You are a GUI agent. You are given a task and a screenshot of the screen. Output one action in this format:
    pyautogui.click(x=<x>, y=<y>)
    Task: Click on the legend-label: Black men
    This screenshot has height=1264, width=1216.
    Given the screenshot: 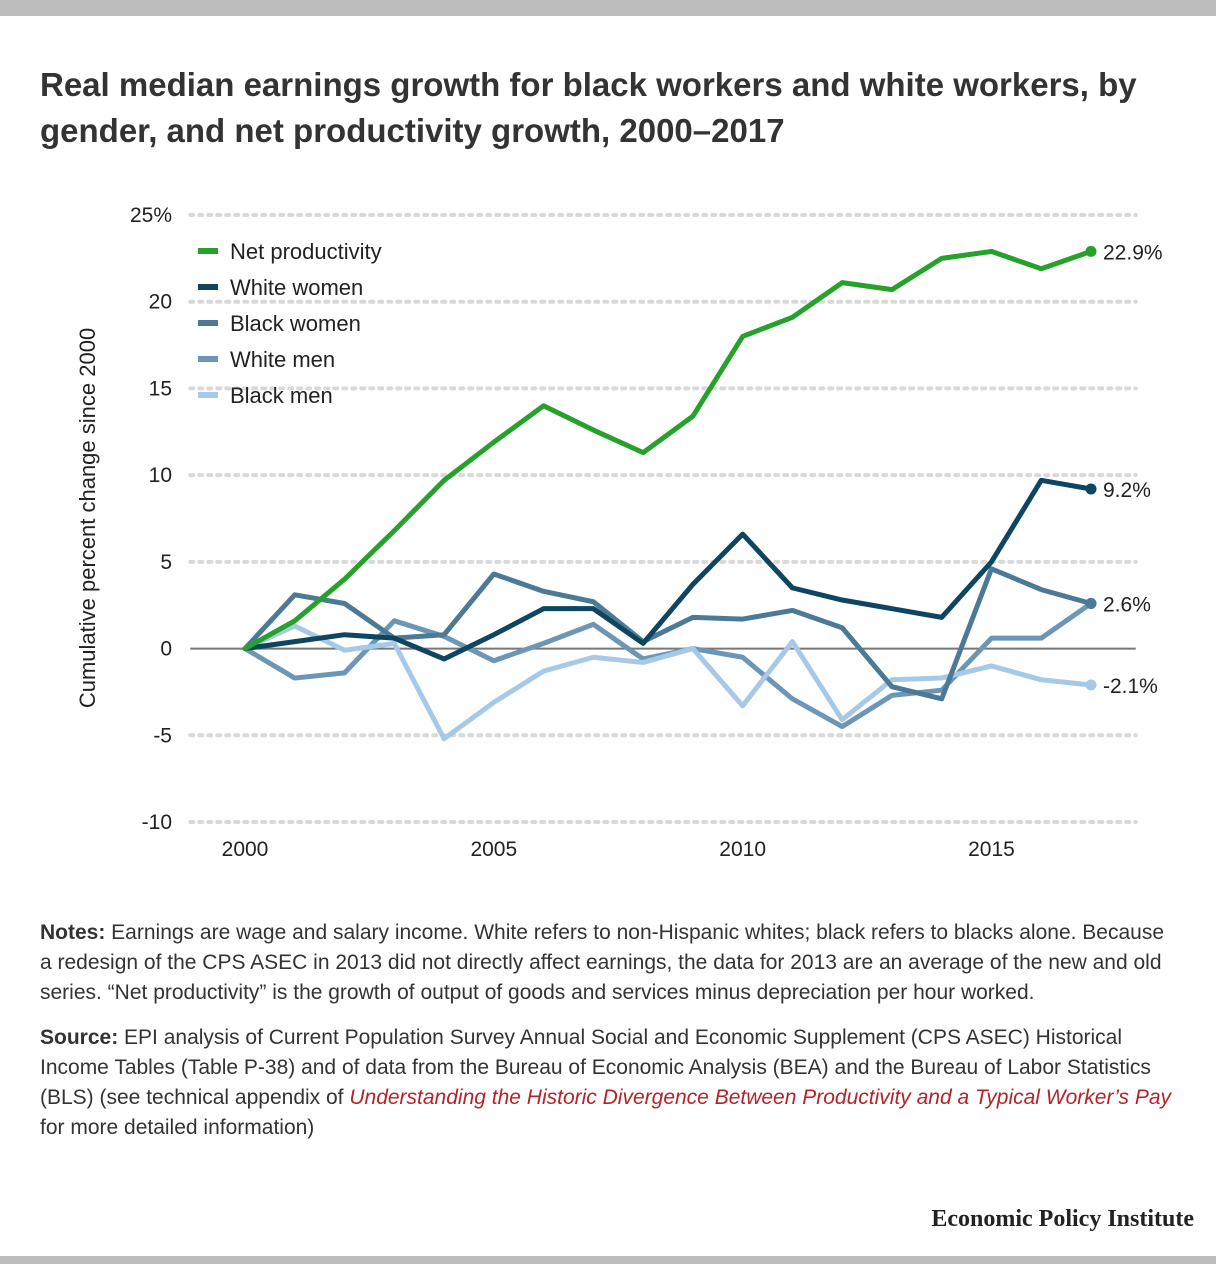 What is the action you would take?
    pyautogui.click(x=281, y=395)
    